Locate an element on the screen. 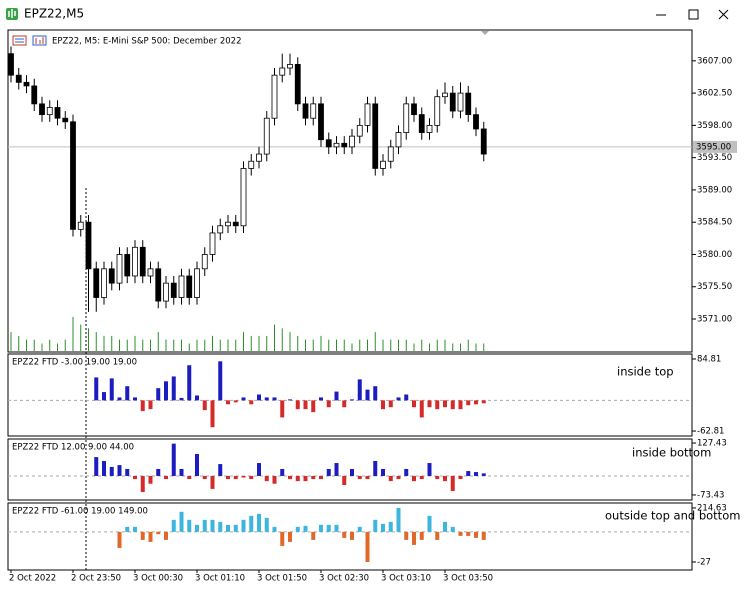  y-tick-label: 3575.50 is located at coordinates (714, 287).